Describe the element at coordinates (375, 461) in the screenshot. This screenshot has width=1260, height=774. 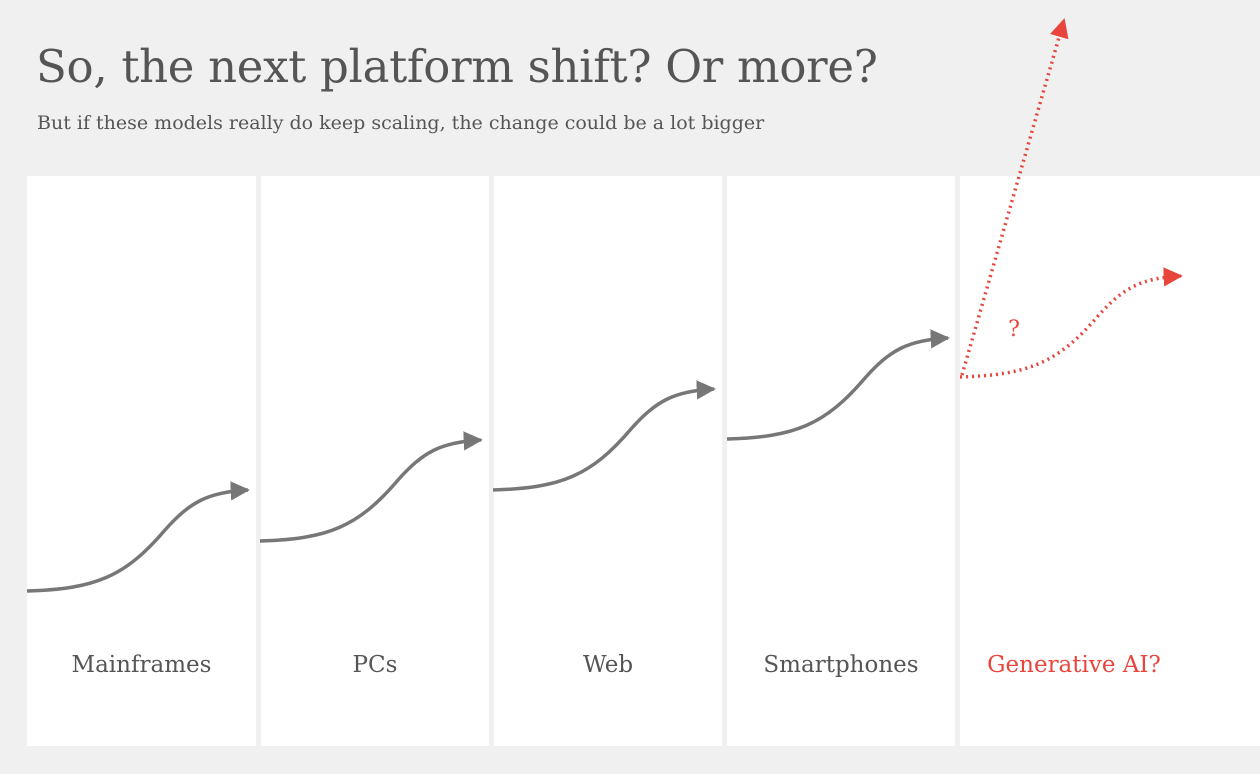
I see `era-panel-pcs: PCs` at that location.